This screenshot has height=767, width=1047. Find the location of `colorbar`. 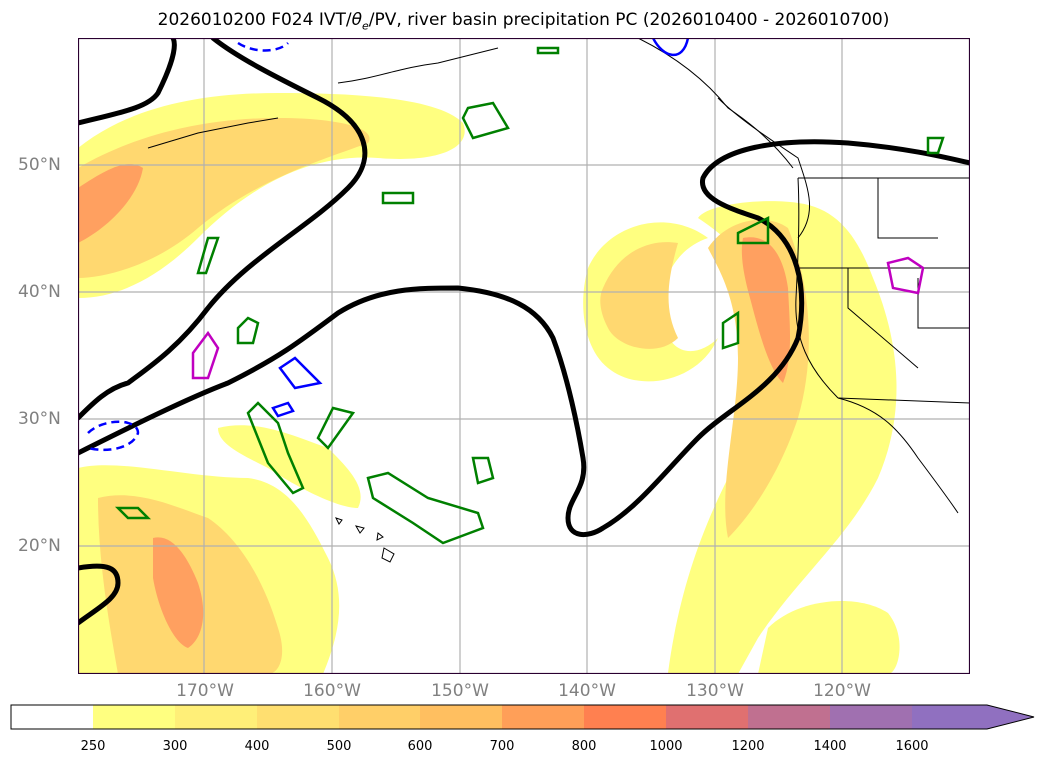

colorbar is located at coordinates (522, 717).